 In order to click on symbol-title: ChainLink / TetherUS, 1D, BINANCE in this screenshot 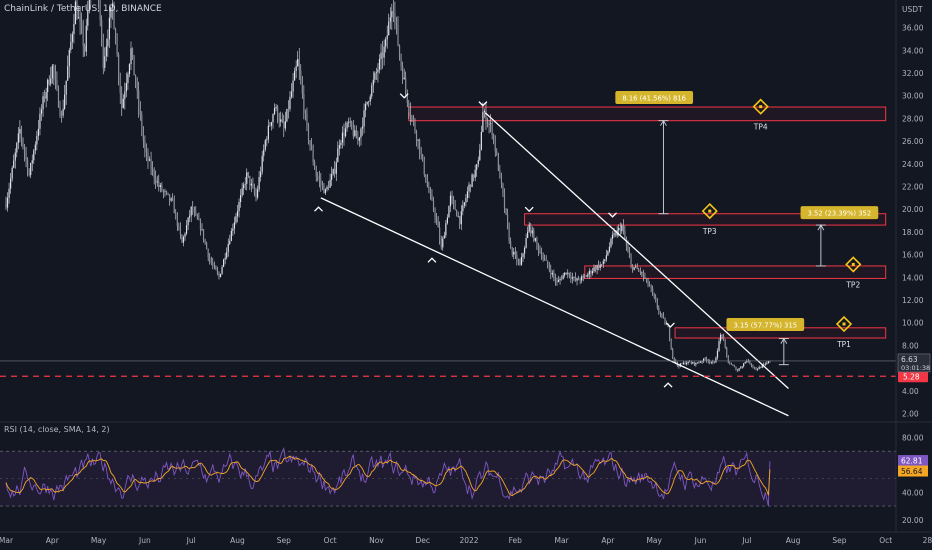, I will do `click(83, 9)`.